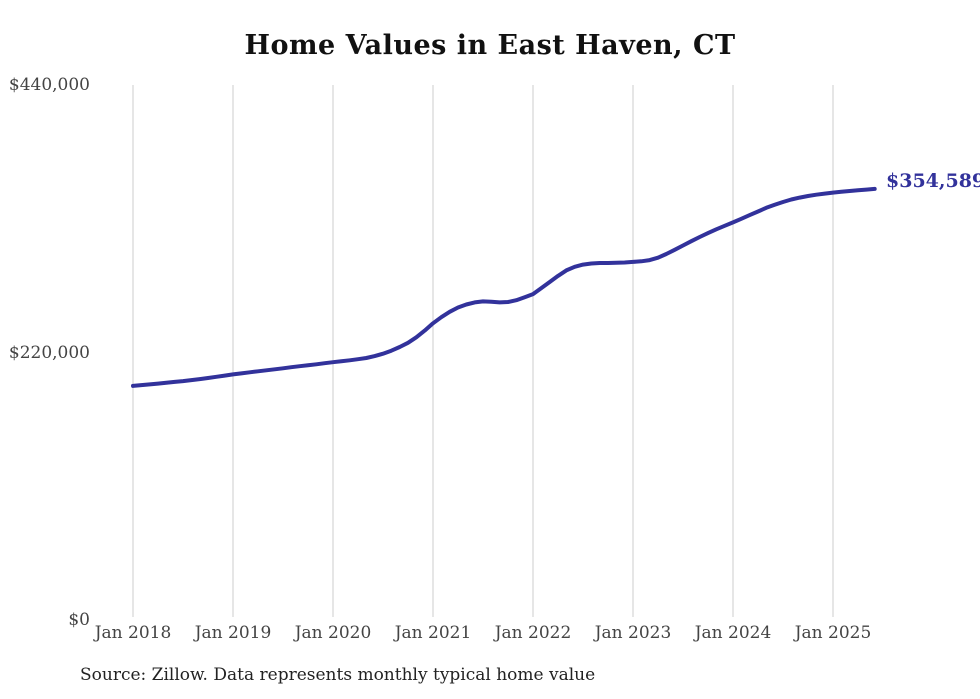 Image resolution: width=980 pixels, height=699 pixels. I want to click on x-tick-label: Jan 2020, so click(333, 633).